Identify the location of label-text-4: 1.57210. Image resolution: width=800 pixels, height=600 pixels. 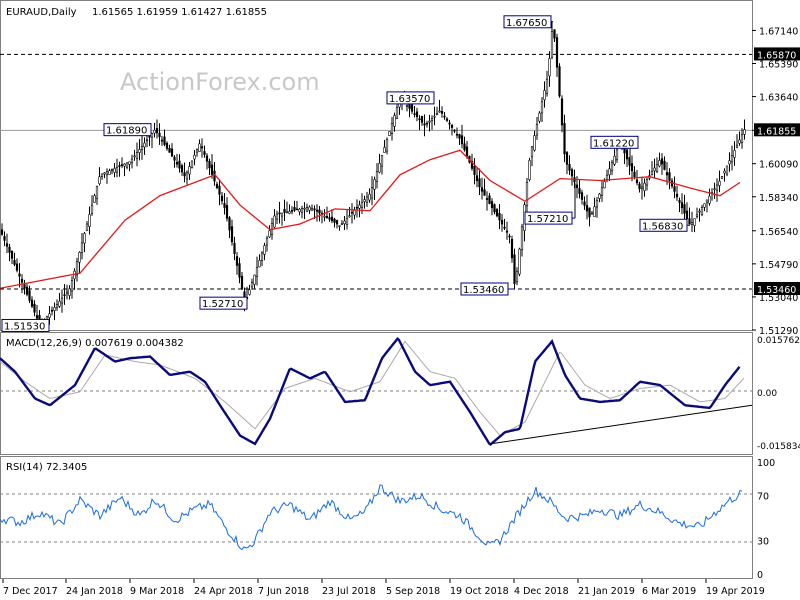
(547, 219).